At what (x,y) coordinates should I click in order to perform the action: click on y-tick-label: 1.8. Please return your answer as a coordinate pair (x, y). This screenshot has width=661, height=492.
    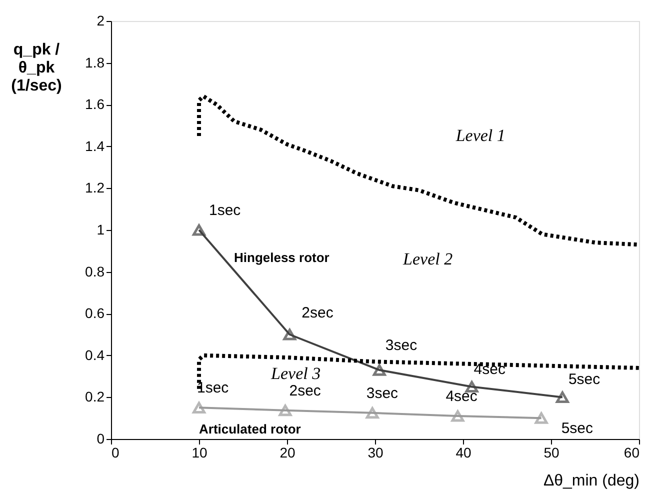
    Looking at the image, I should click on (95, 62).